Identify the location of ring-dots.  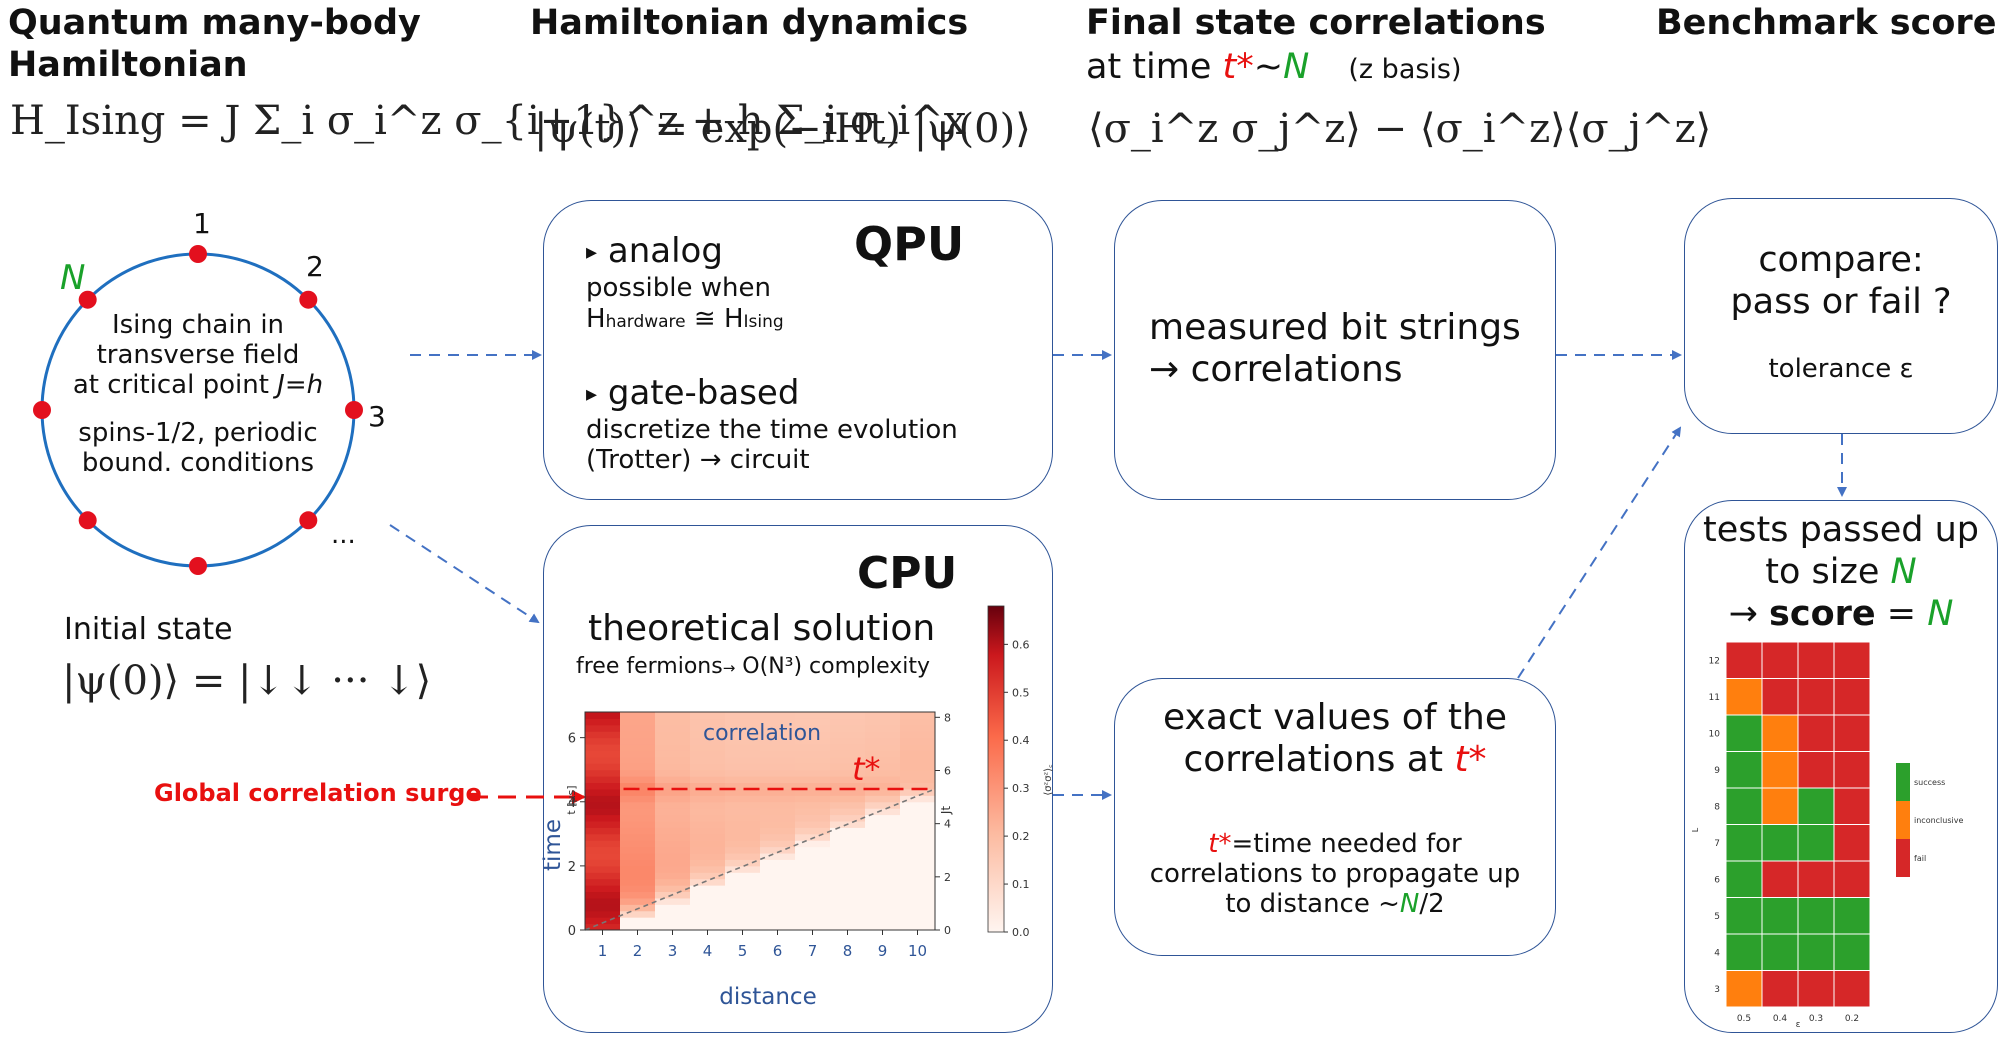
(198, 410).